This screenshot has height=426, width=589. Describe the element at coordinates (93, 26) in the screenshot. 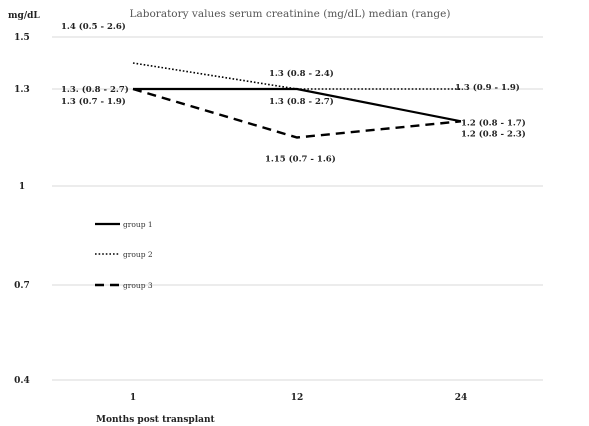

I see `data-label: 1.4 (0.5 - 2.6)` at that location.